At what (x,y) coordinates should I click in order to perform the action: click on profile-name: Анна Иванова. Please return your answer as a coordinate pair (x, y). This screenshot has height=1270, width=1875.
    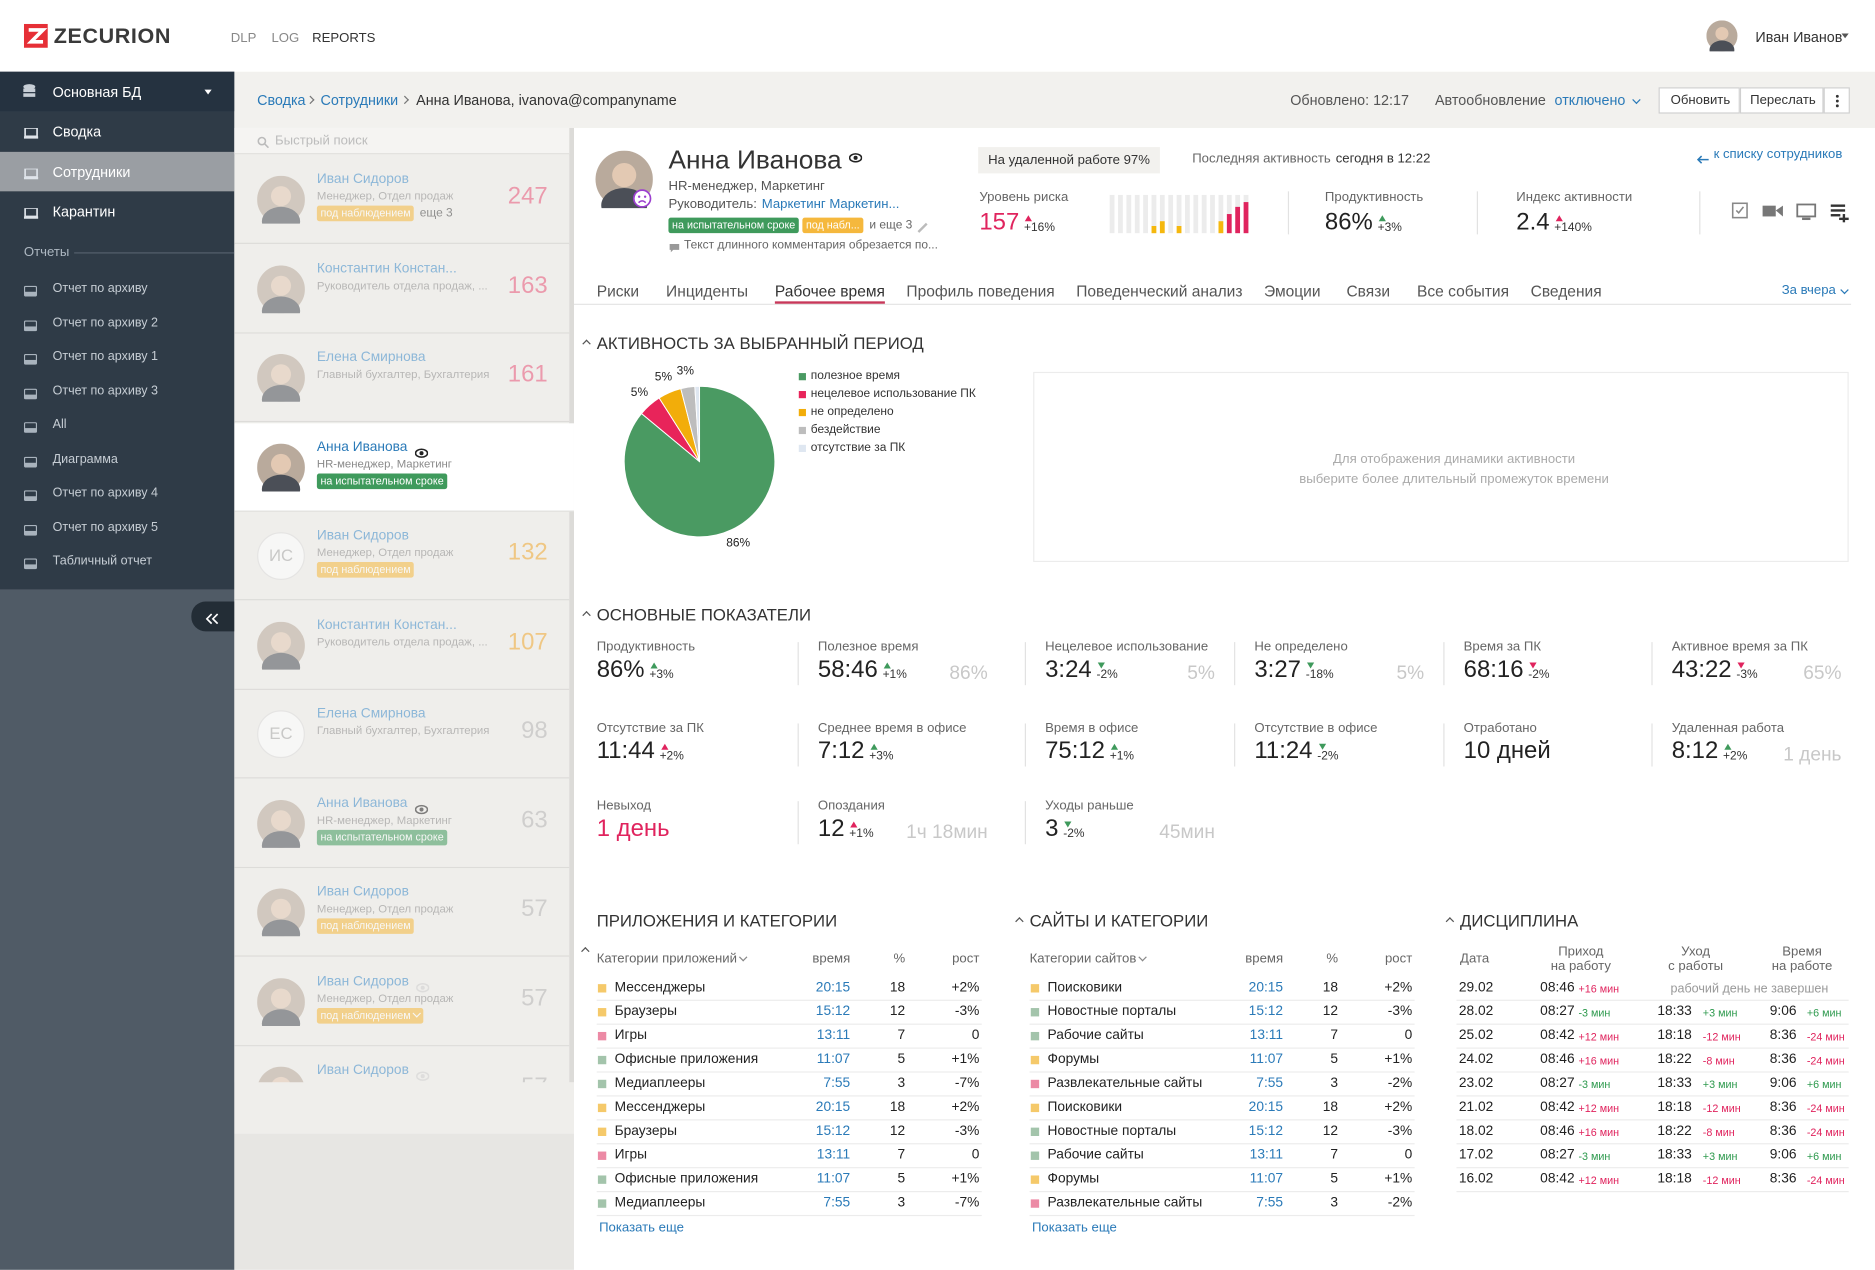
    Looking at the image, I should click on (755, 159).